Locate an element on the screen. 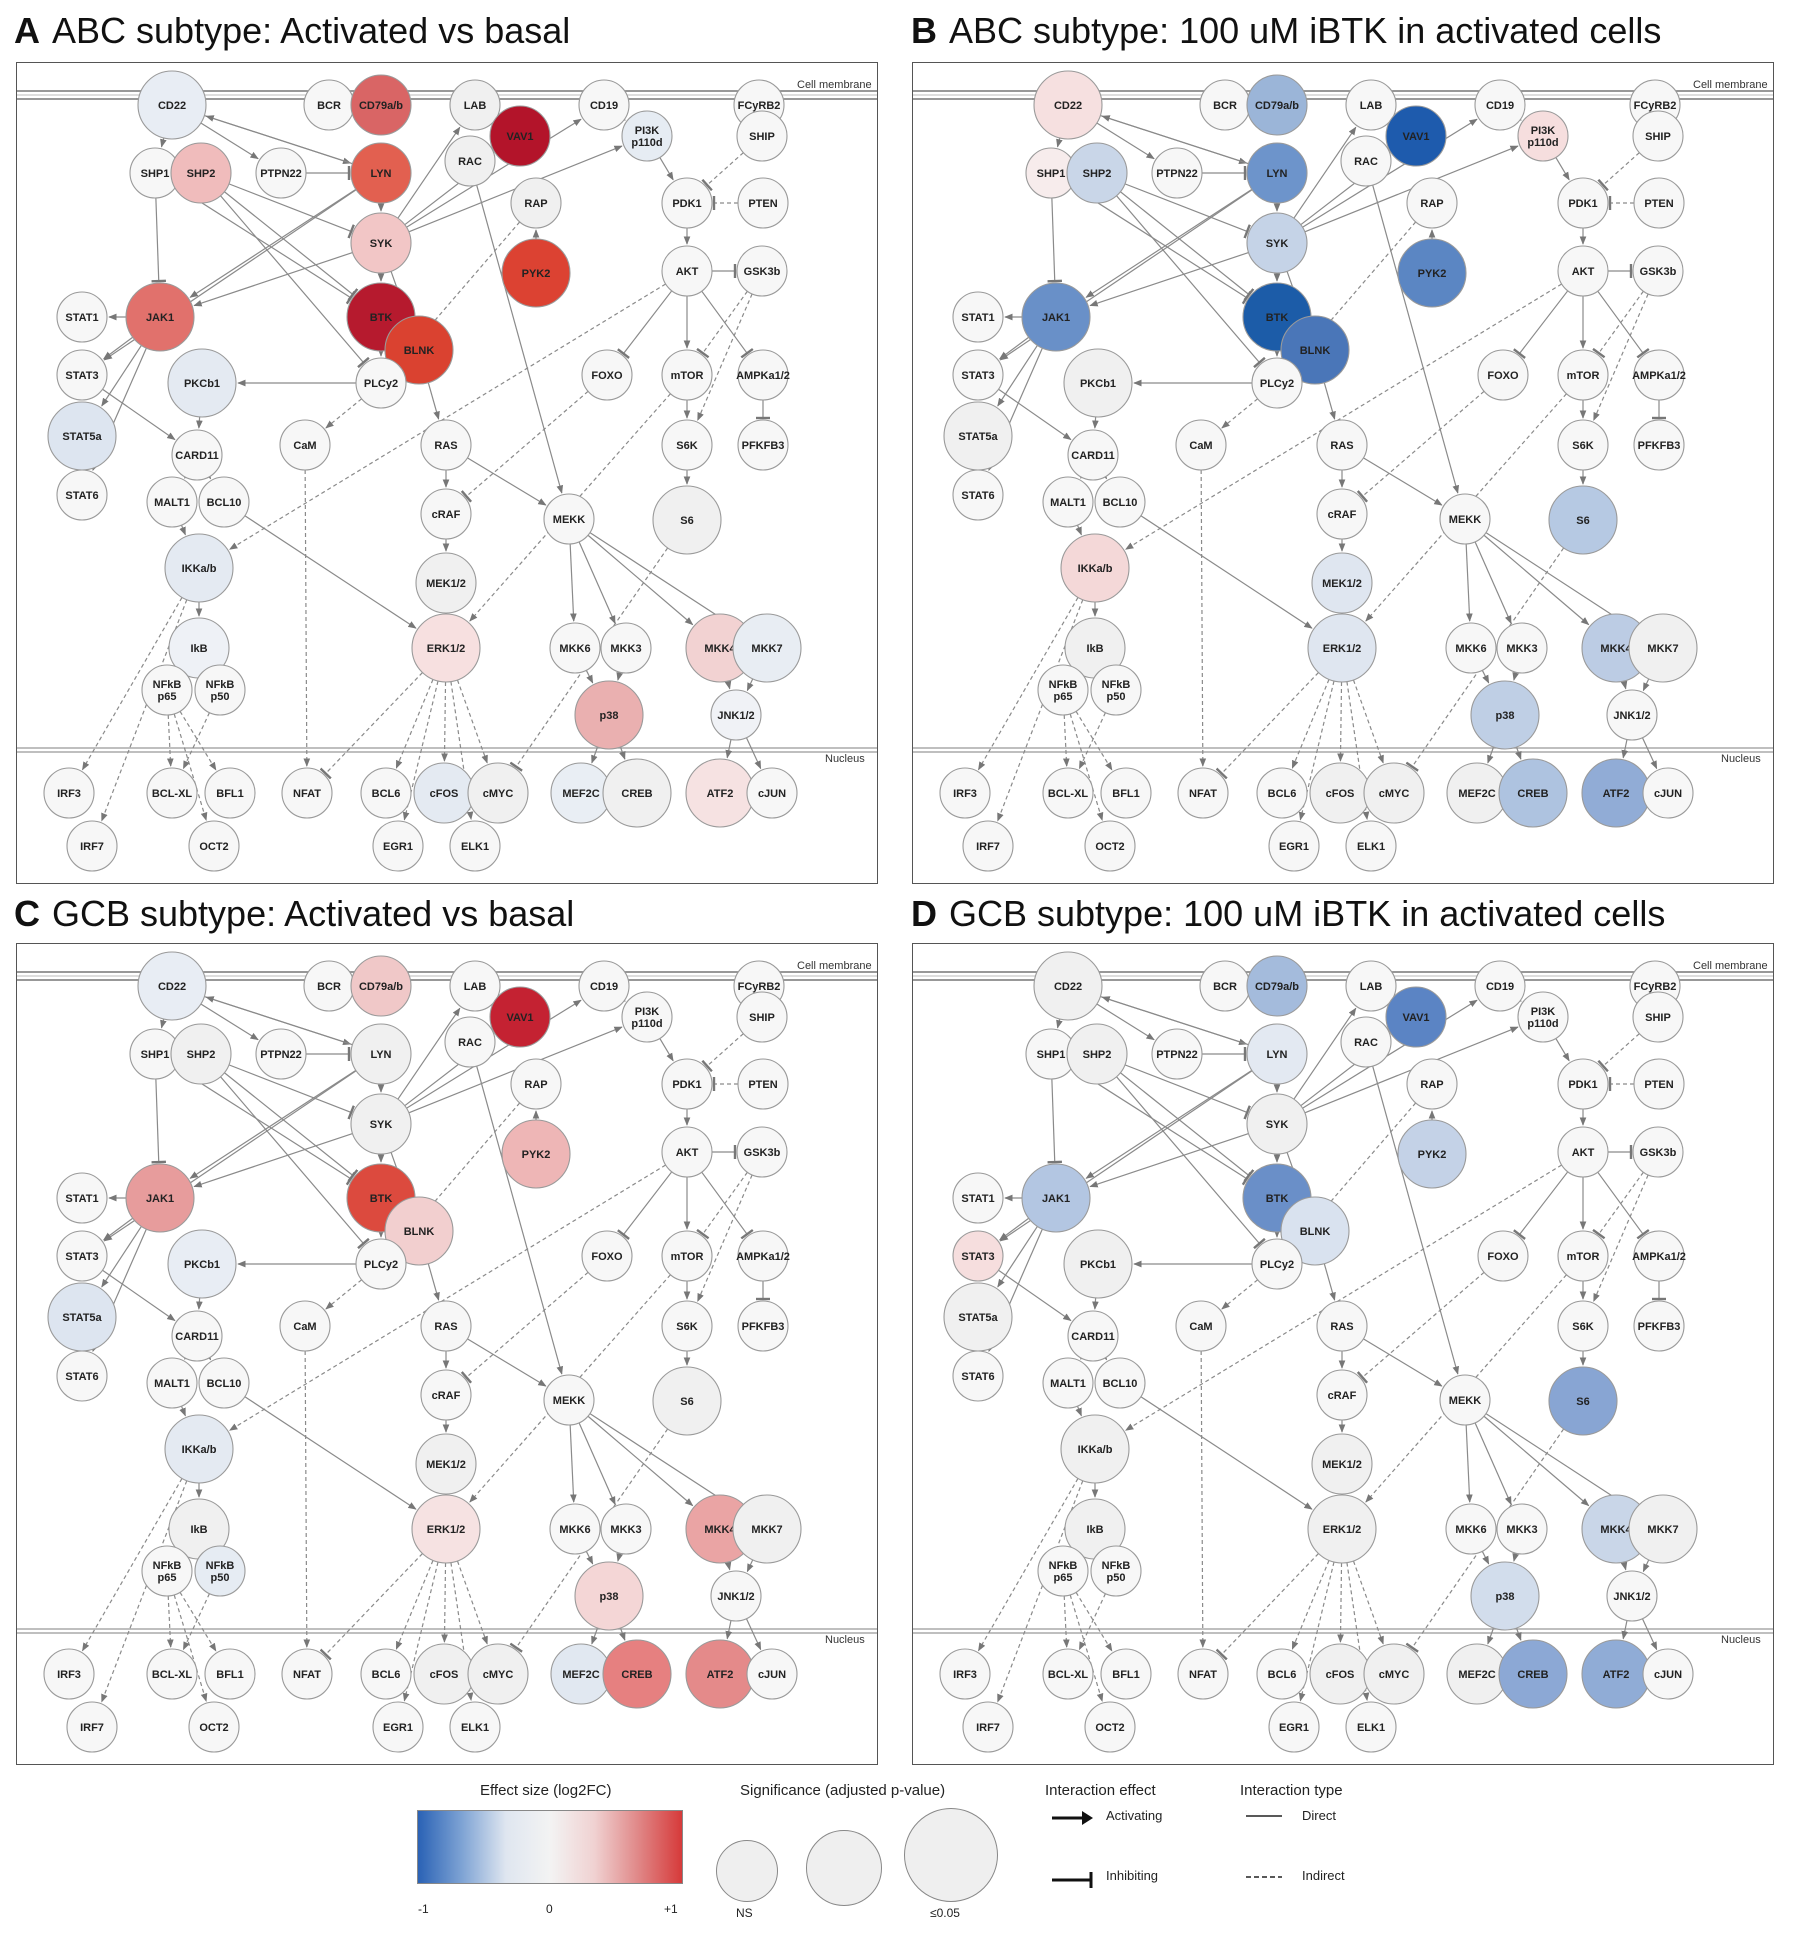 The image size is (1800, 1950). node-label: IRF3 is located at coordinates (69, 1675).